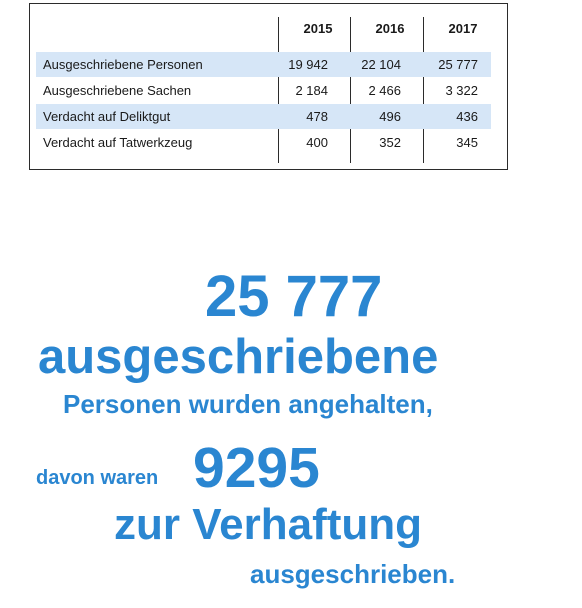  I want to click on year-header: 2016, so click(390, 28).